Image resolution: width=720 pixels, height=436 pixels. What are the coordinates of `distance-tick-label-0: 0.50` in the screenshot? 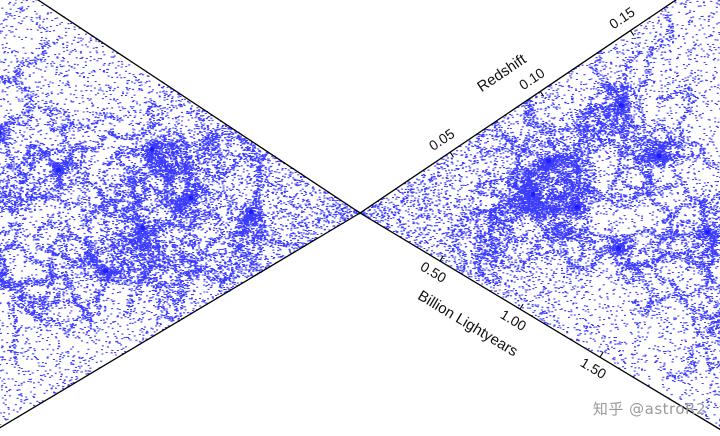 It's located at (434, 272).